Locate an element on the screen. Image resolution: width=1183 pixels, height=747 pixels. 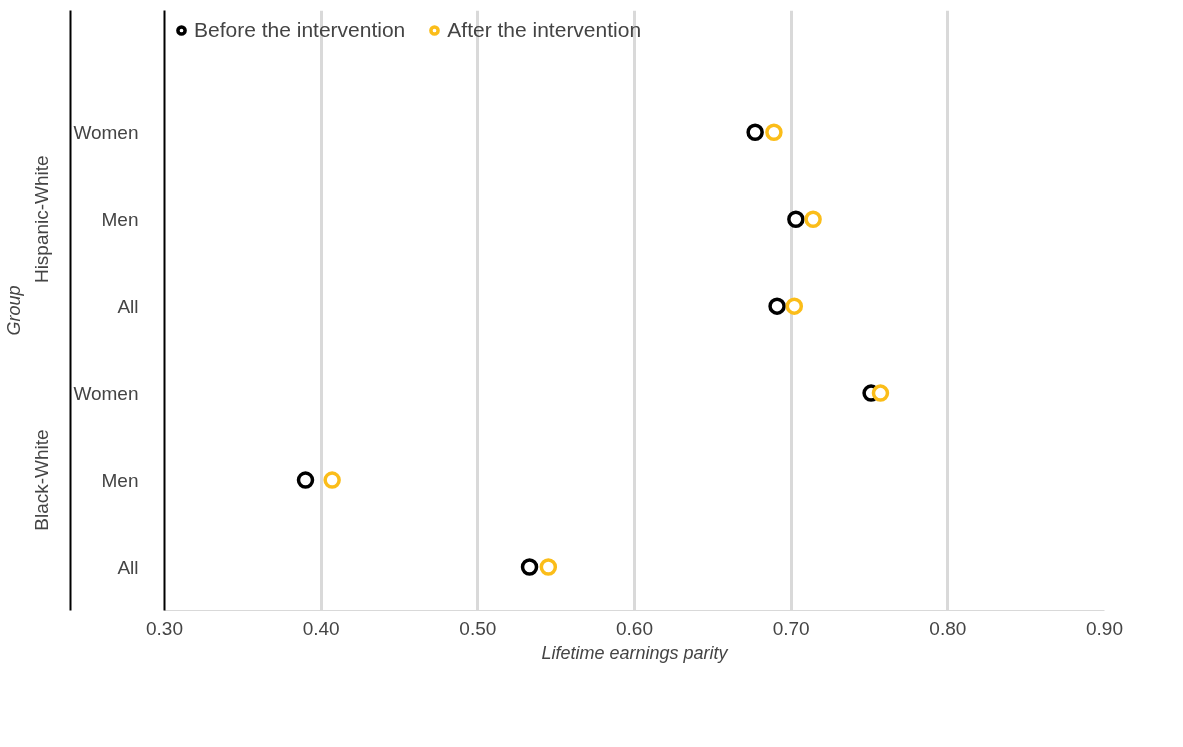
x-tick-label: 0.70 is located at coordinates (791, 628).